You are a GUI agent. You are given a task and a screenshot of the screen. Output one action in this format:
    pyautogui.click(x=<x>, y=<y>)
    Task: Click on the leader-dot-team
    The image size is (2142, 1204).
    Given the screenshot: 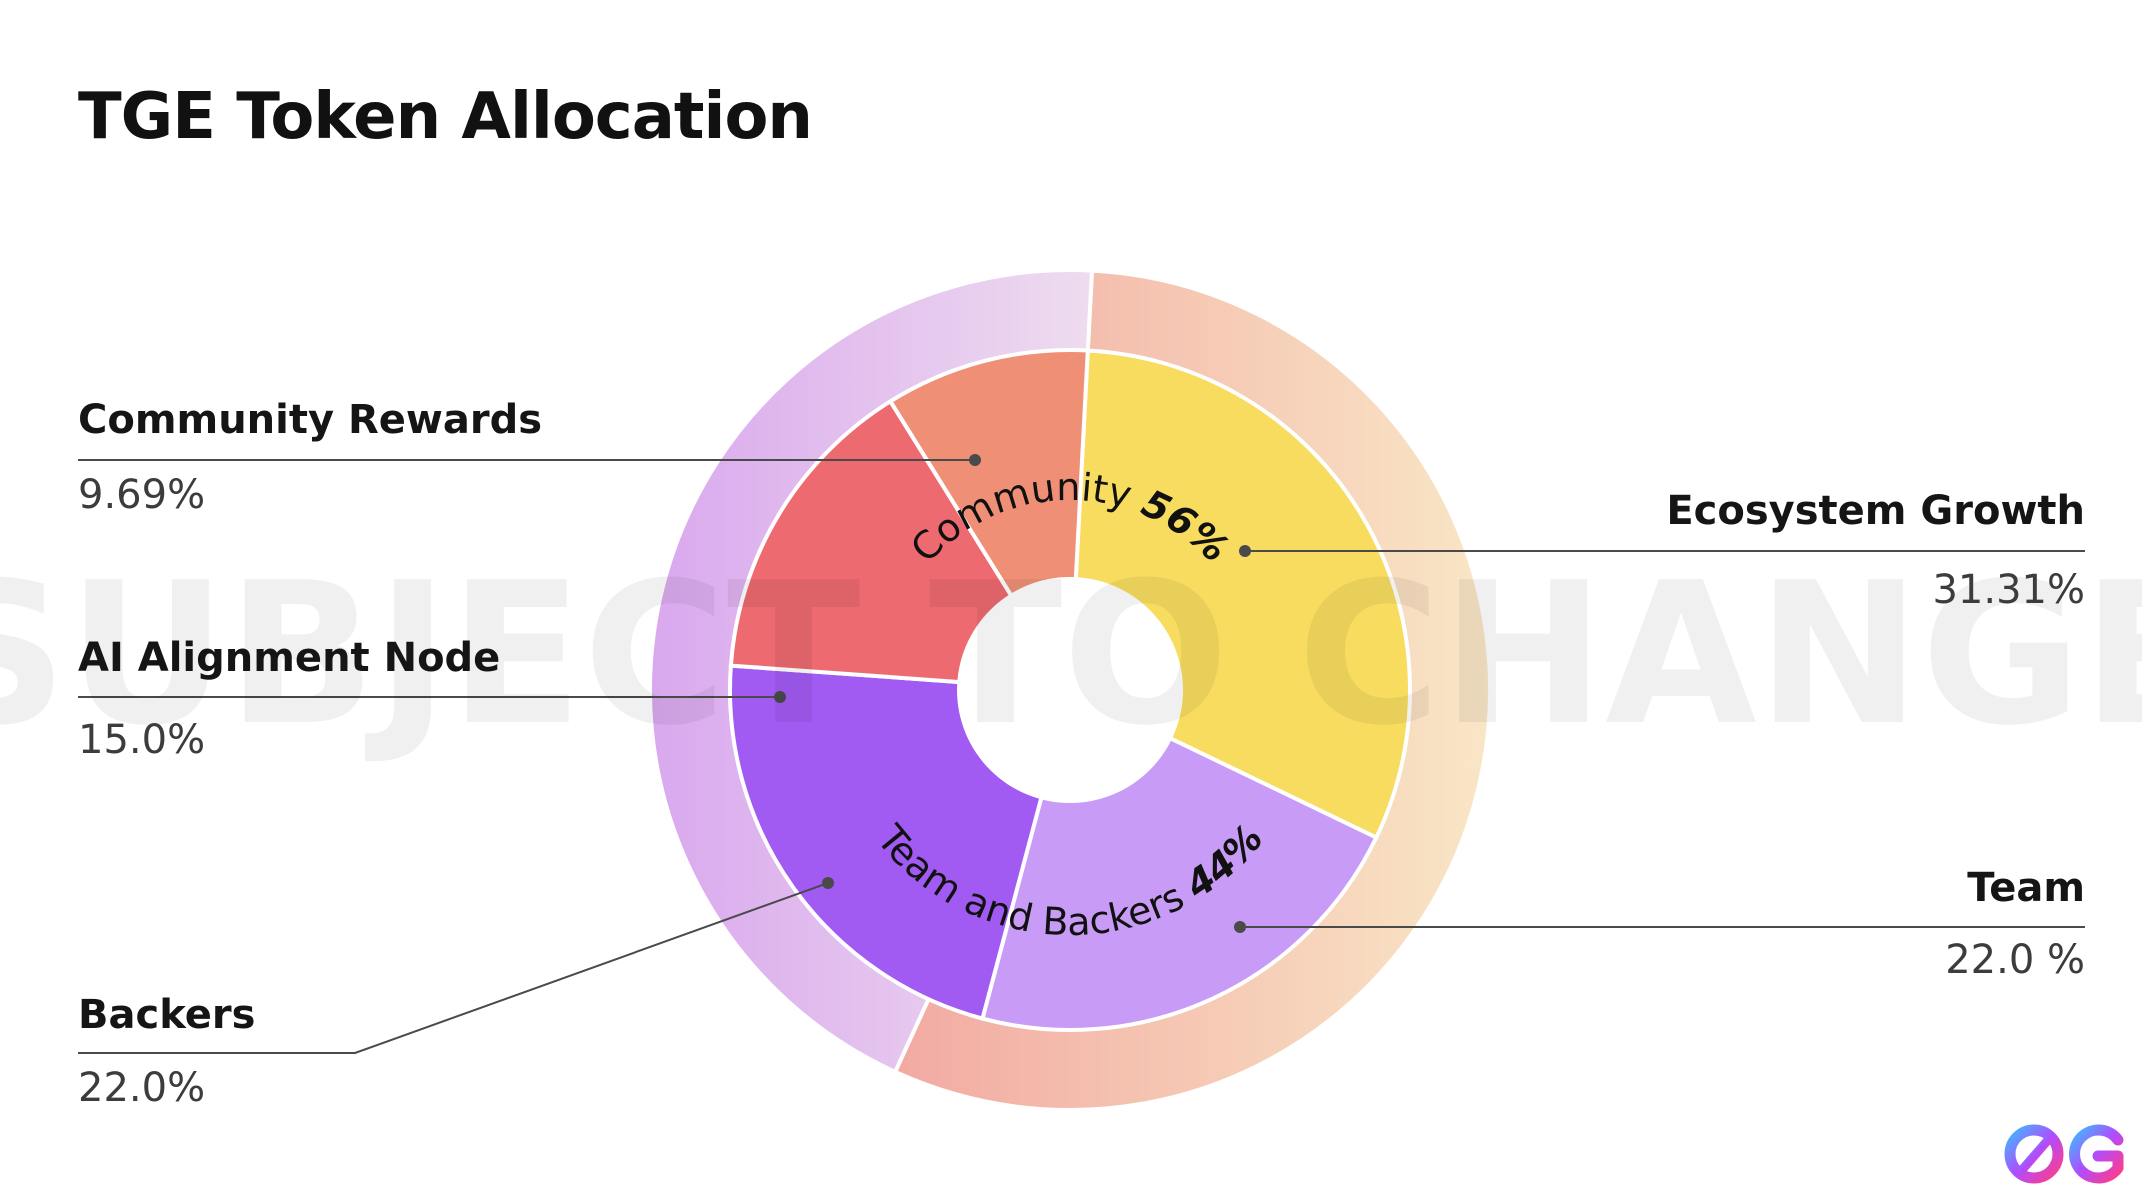 What is the action you would take?
    pyautogui.click(x=1240, y=927)
    